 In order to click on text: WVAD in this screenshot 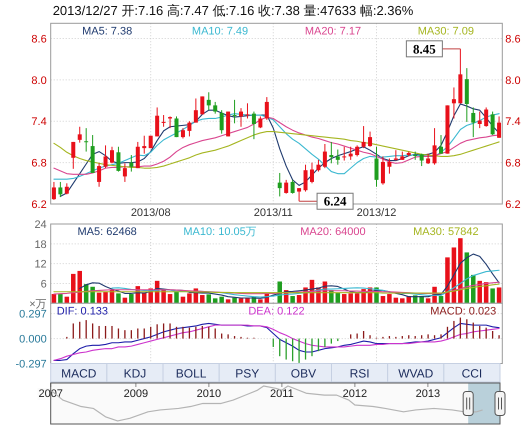, I will do `click(416, 373)`.